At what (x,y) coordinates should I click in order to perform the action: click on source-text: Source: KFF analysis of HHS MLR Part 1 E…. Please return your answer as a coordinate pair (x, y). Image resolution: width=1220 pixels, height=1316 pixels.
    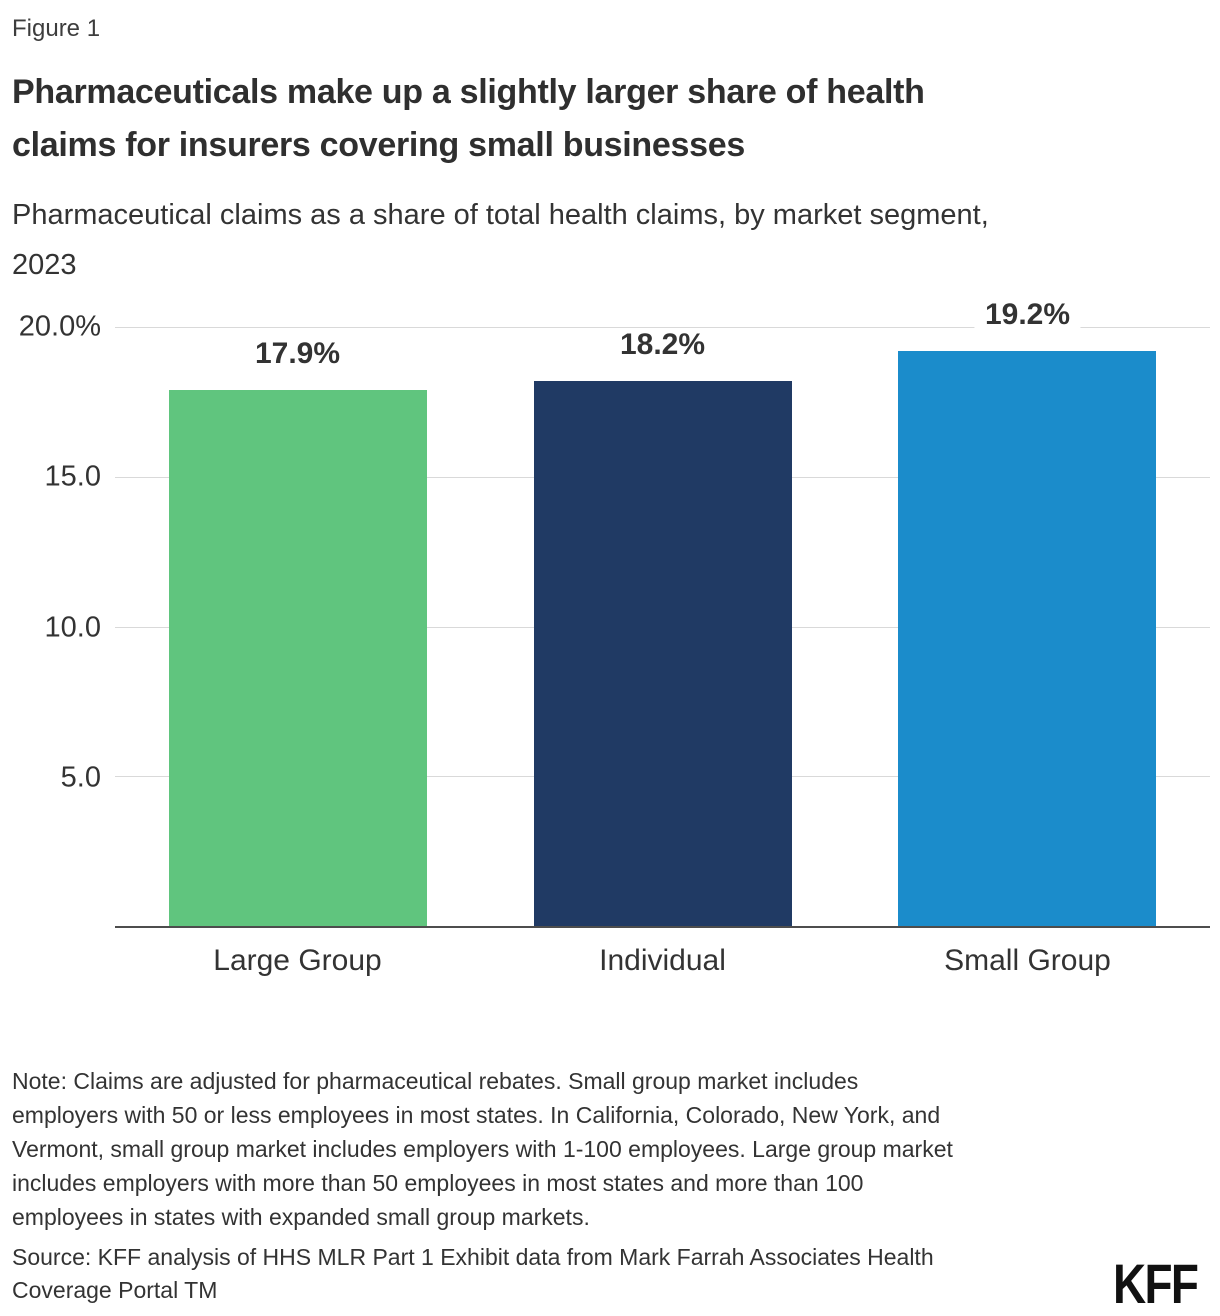
    Looking at the image, I should click on (473, 1273).